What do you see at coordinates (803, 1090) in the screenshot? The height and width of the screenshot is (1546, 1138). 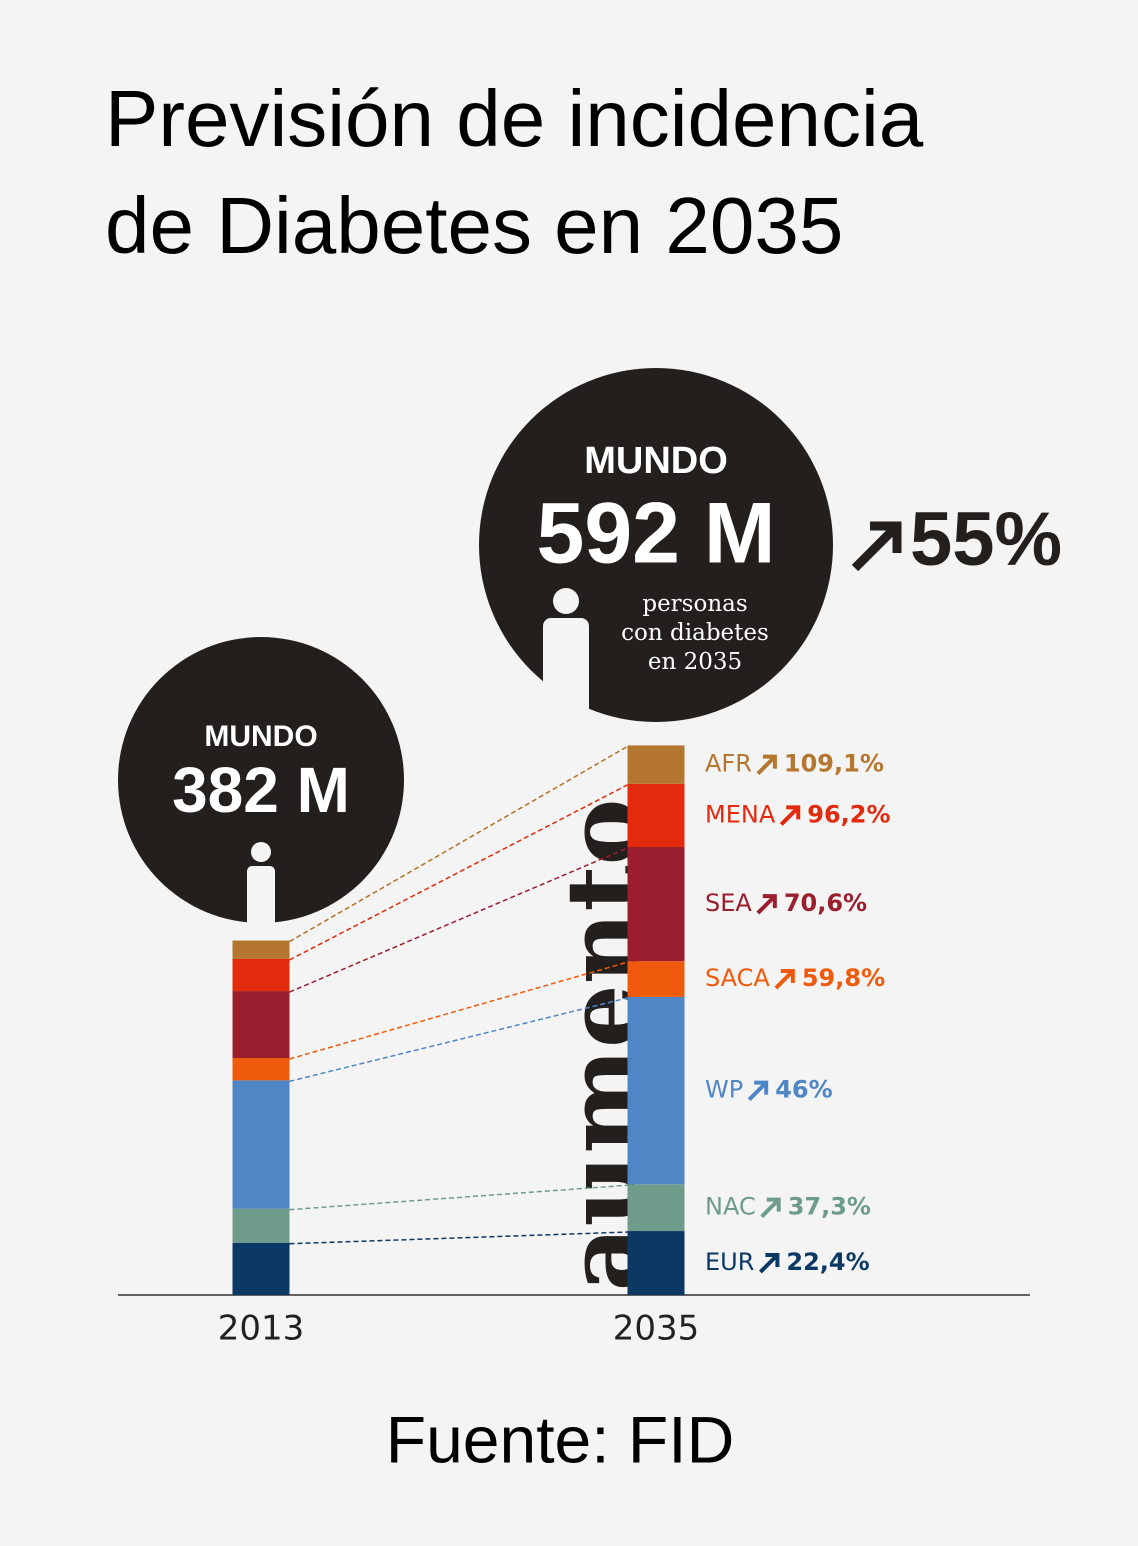 I see `segment-change: 46%` at bounding box center [803, 1090].